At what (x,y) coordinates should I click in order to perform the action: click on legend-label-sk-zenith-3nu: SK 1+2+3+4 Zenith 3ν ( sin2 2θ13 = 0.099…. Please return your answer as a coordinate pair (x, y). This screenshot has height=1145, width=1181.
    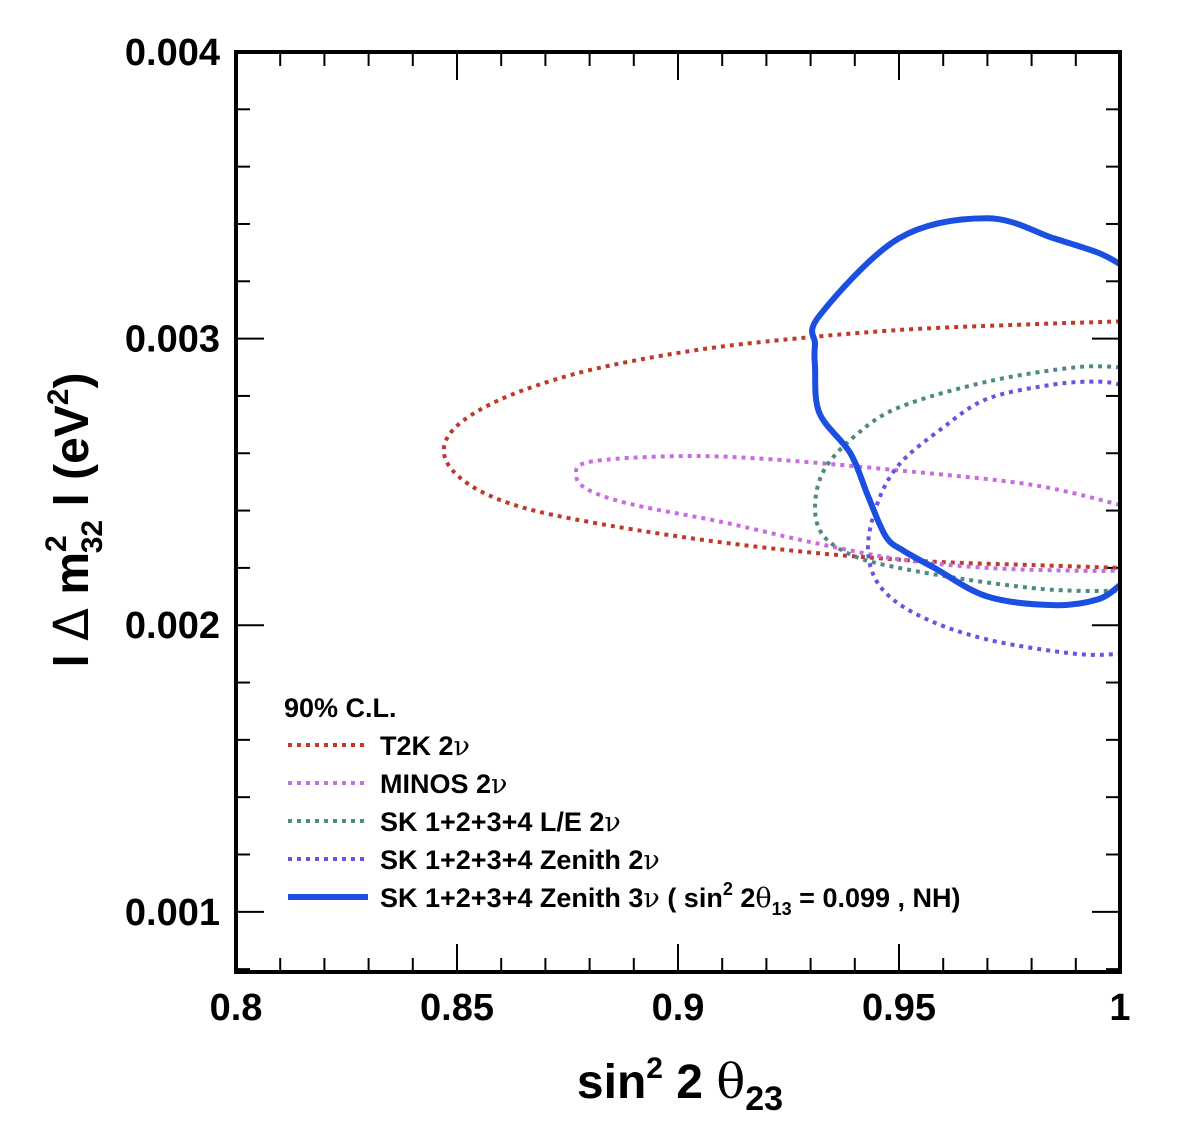
    Looking at the image, I should click on (670, 899).